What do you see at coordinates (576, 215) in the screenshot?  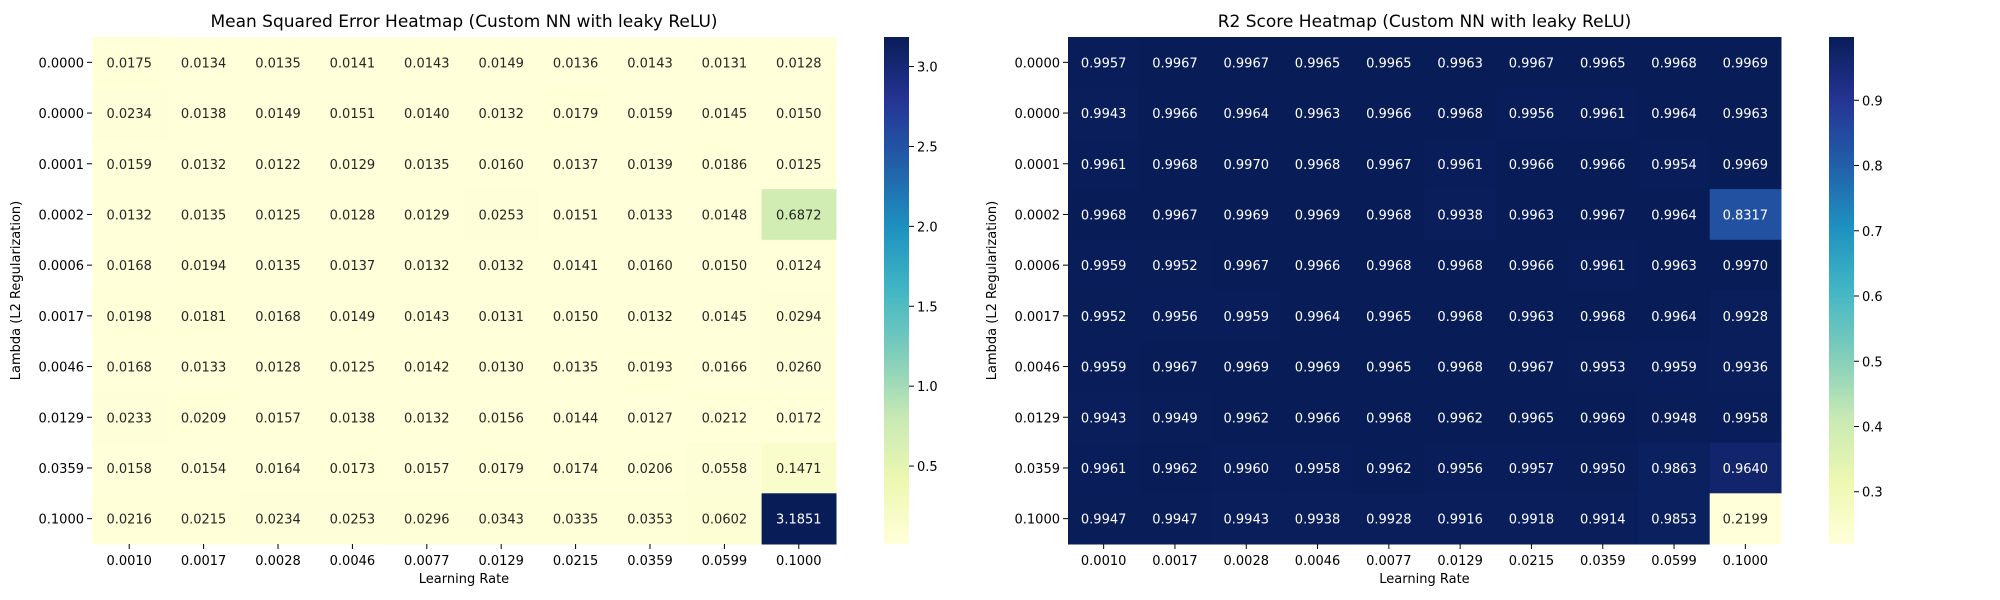 I see `cell-value-label: 0.0151` at bounding box center [576, 215].